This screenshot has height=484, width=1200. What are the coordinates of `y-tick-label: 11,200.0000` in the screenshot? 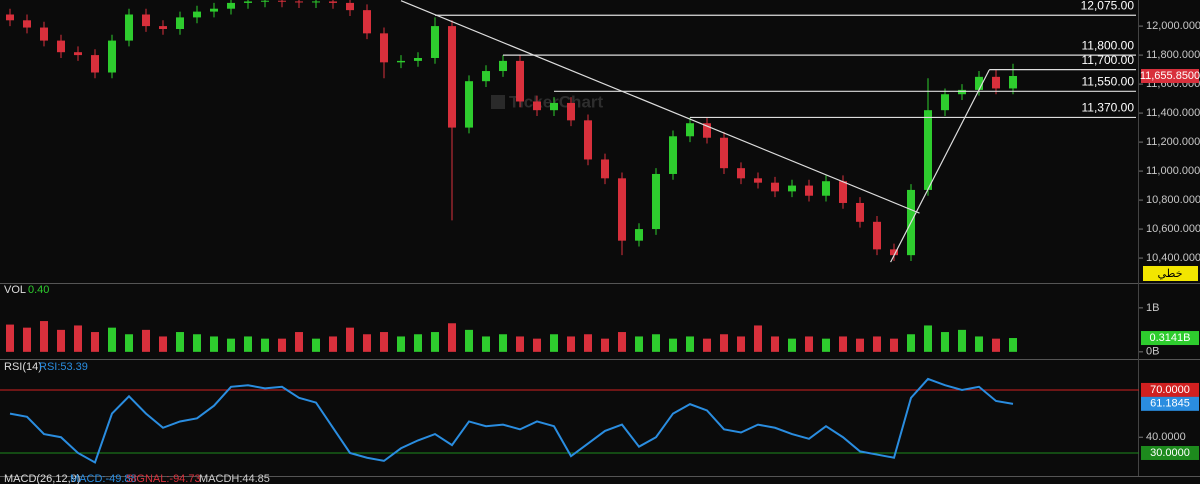 It's located at (1173, 142).